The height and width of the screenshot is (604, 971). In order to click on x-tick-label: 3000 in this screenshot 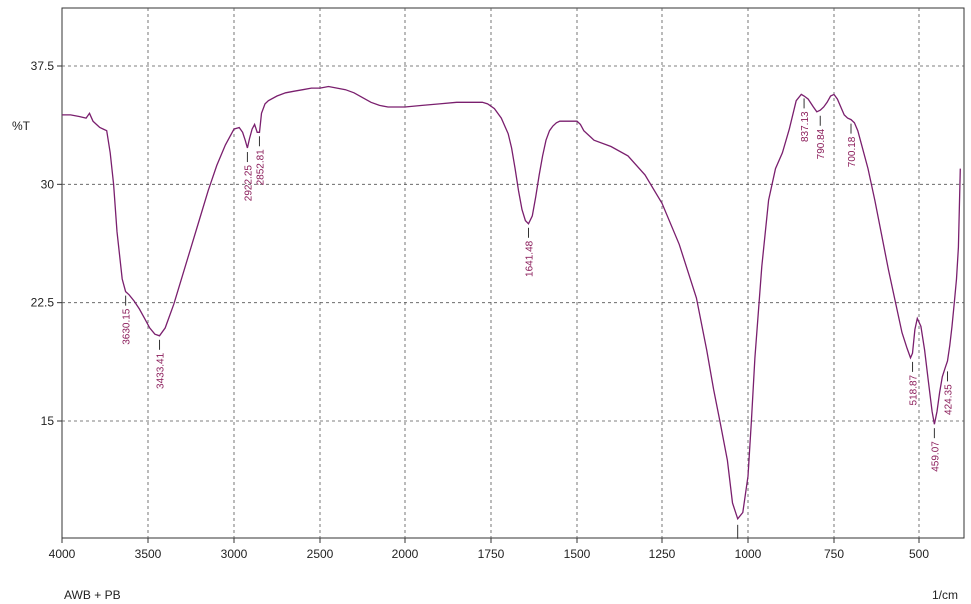, I will do `click(234, 554)`.